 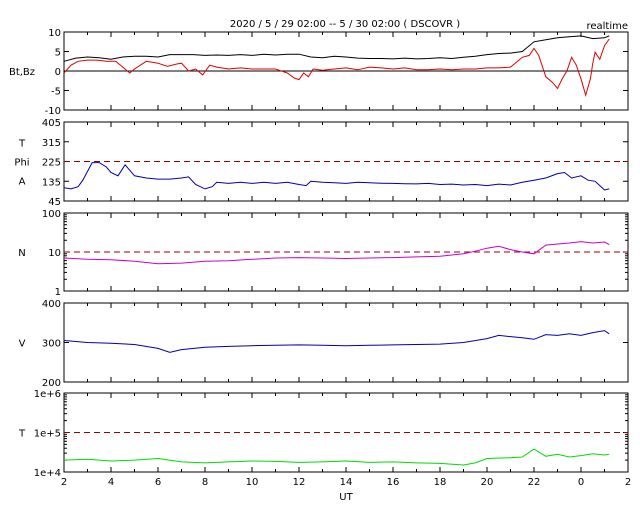 I want to click on x-tick-label: 0, so click(x=581, y=482).